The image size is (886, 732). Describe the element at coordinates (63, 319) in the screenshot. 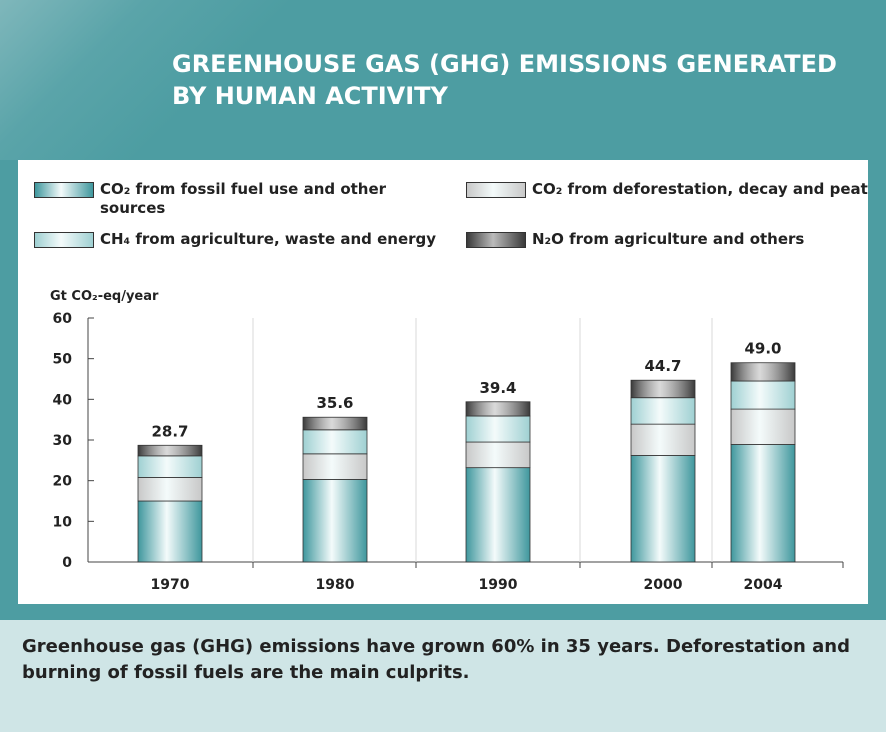

I see `y-tick-label: 60` at that location.